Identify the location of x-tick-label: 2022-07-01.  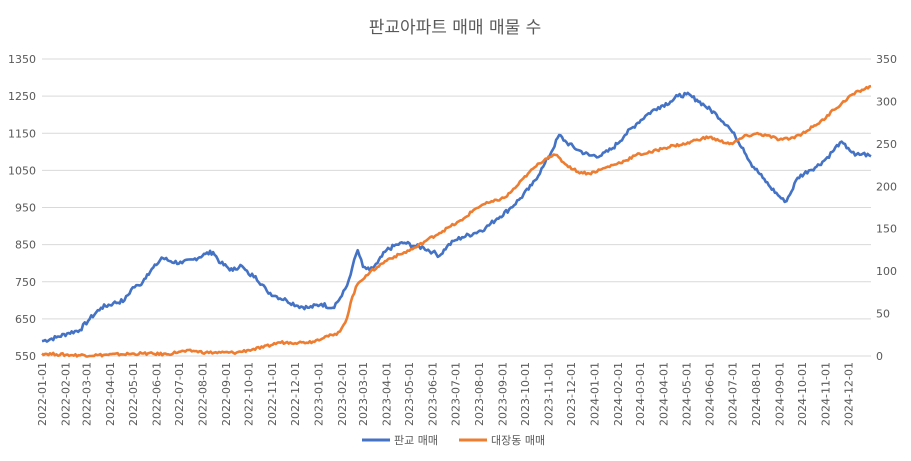
(179, 394).